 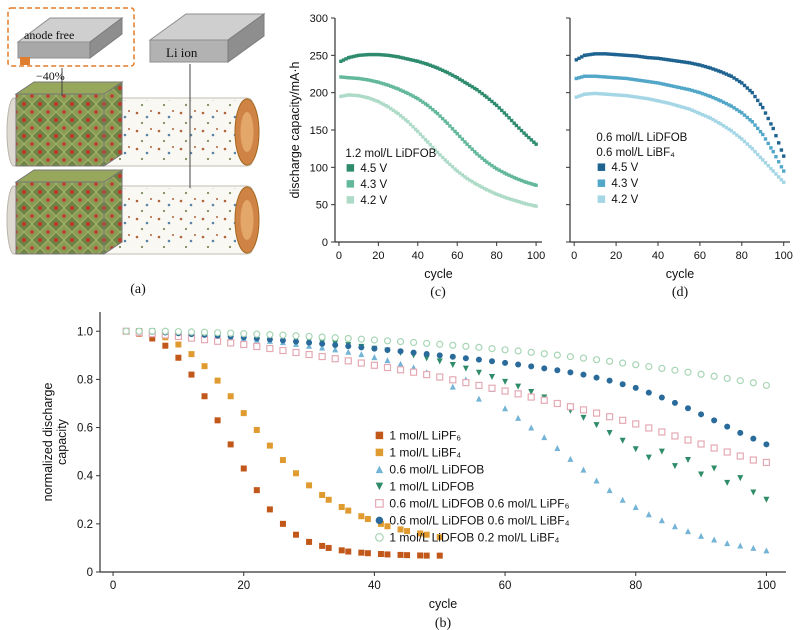 I want to click on svg-text: 250, so click(x=319, y=56).